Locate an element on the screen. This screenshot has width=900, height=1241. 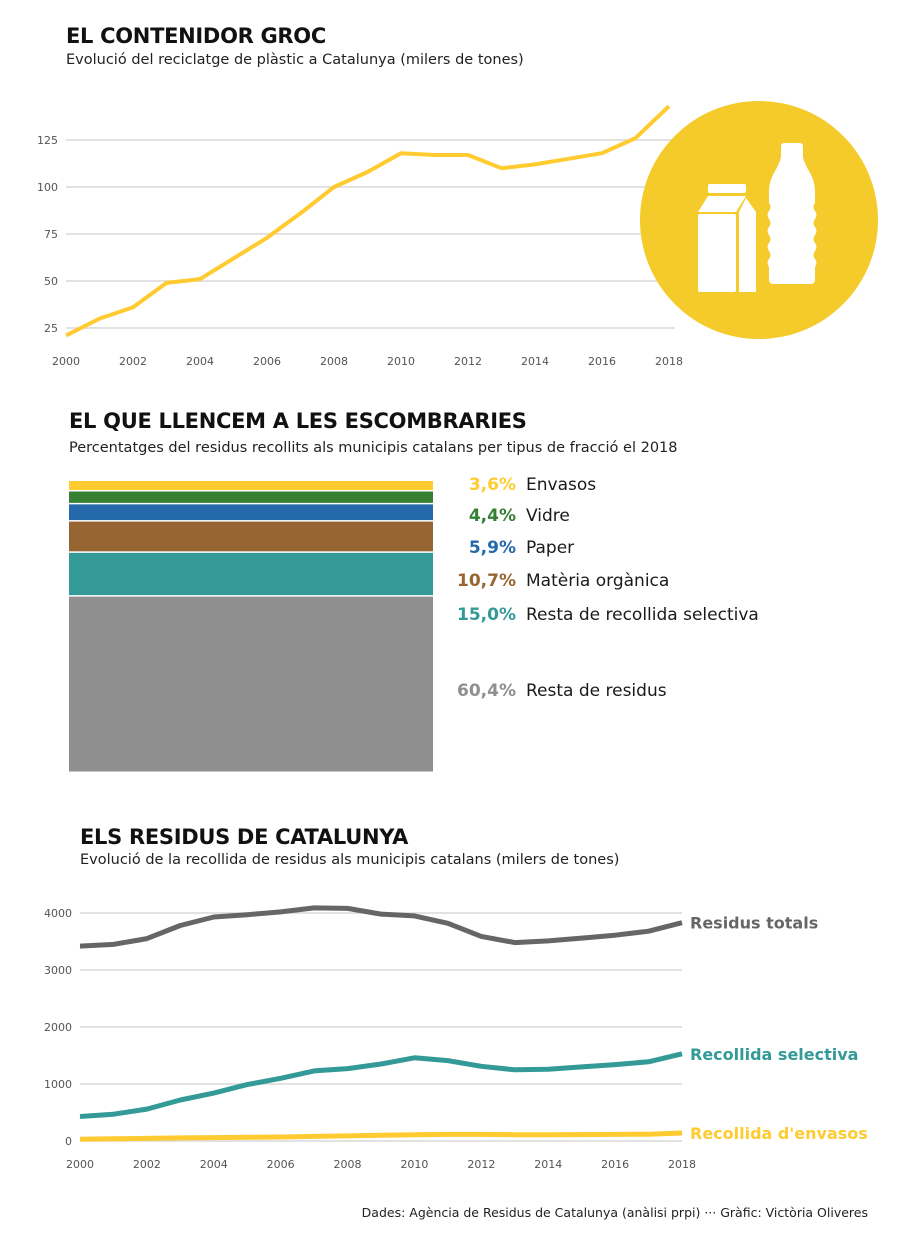
y-tick-label: 75 is located at coordinates (51, 234).